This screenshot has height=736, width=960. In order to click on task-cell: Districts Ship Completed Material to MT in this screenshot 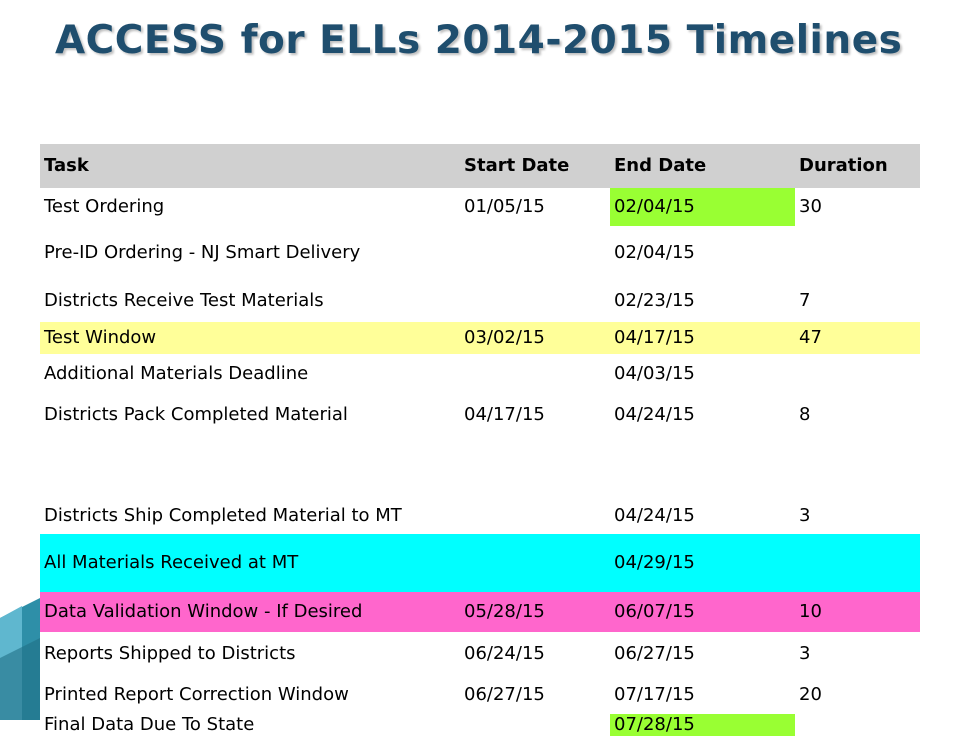, I will do `click(223, 515)`.